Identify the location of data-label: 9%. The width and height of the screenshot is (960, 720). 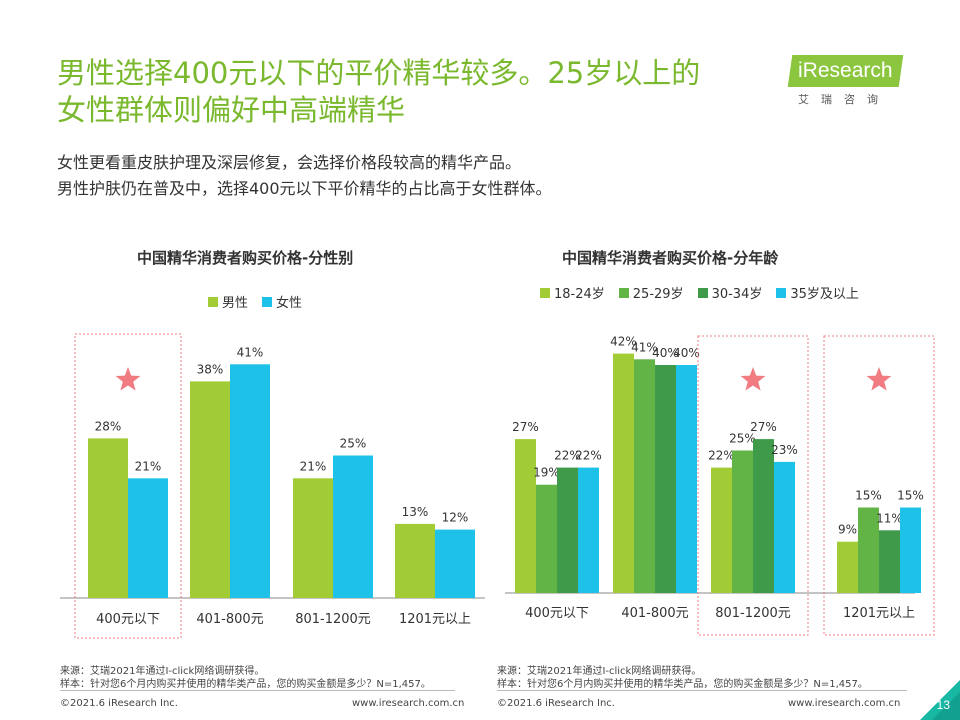
(847, 530).